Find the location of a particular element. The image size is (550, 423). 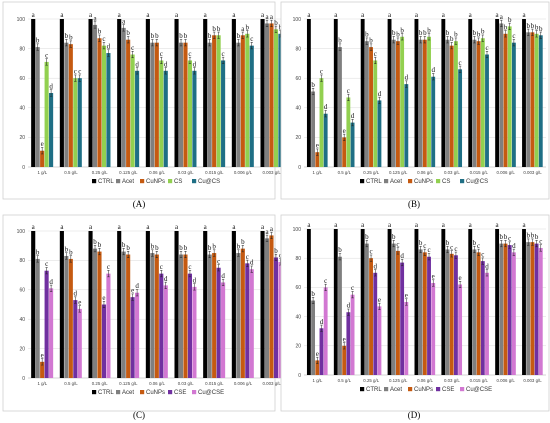

x-tick-label: 0.125 g/L is located at coordinates (128, 172).